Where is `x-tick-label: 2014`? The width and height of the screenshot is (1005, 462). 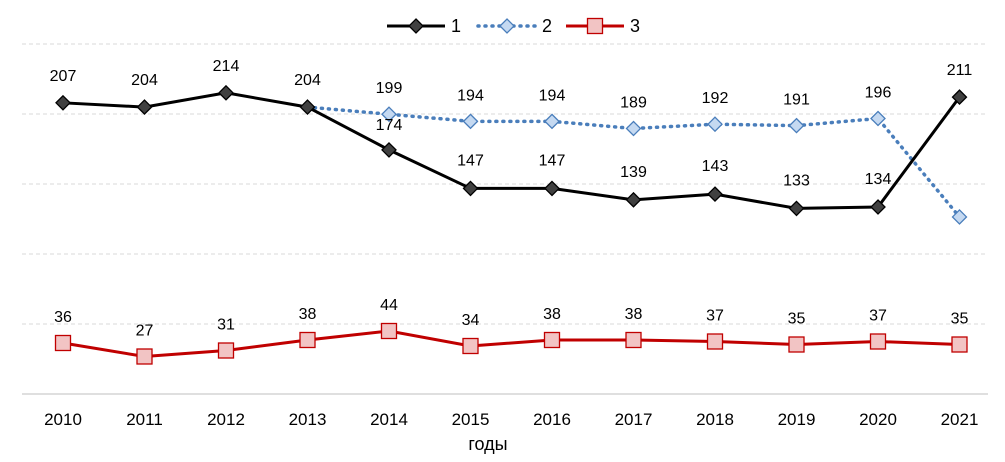
x-tick-label: 2014 is located at coordinates (389, 419).